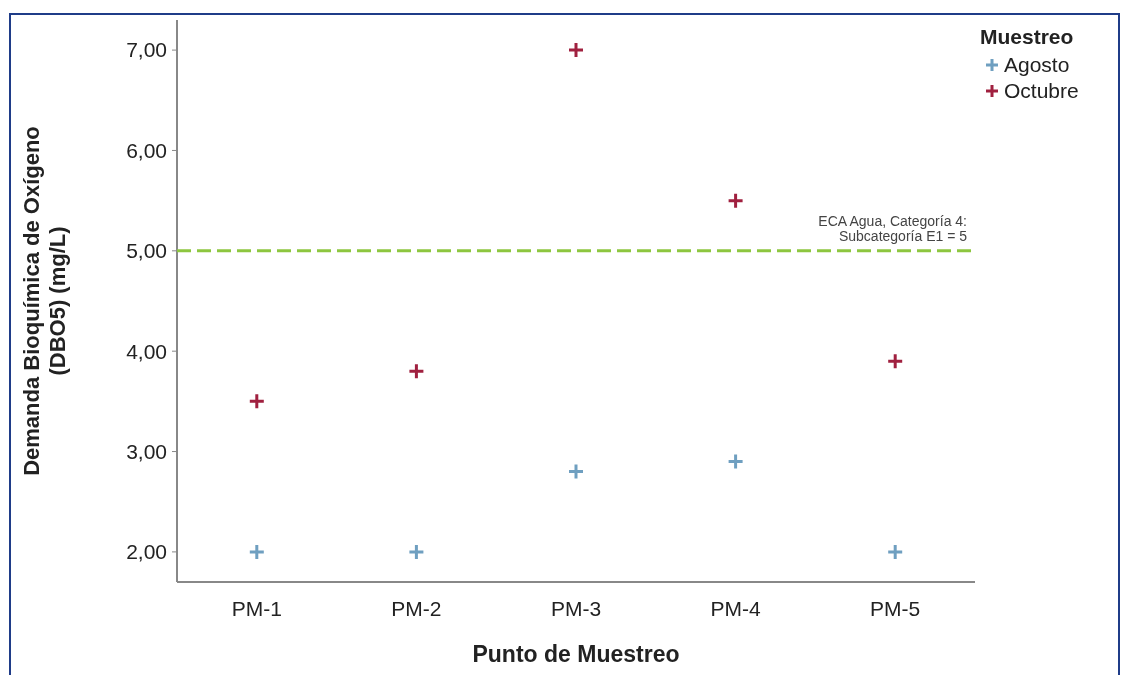  What do you see at coordinates (146, 251) in the screenshot?
I see `y-tick-label: 5,00` at bounding box center [146, 251].